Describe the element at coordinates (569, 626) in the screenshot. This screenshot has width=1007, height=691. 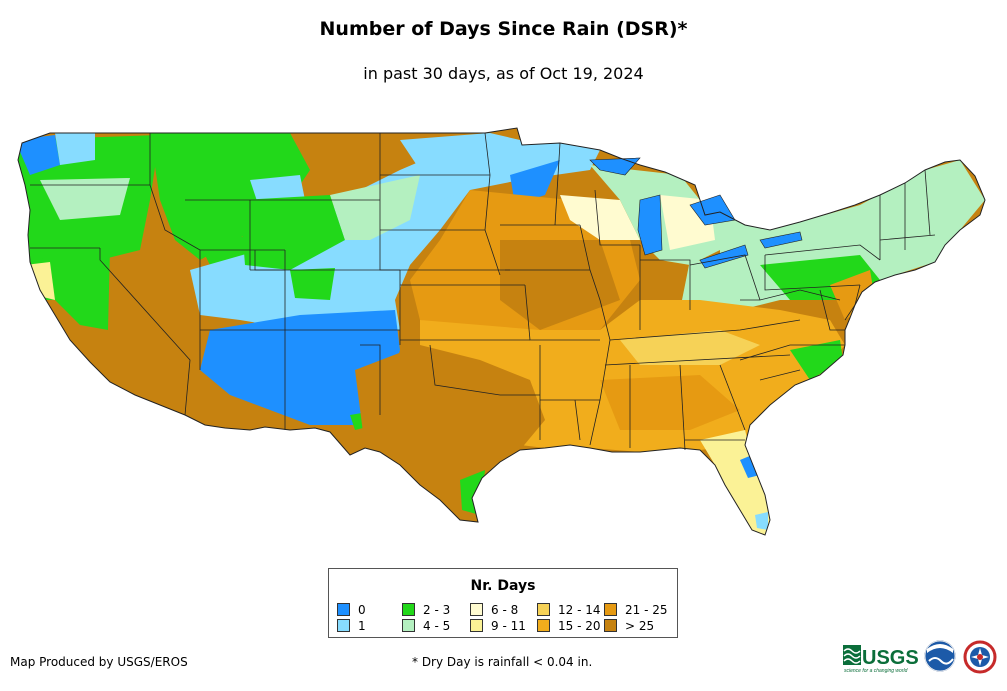
I see `legend-item-7: 15 - 20` at that location.